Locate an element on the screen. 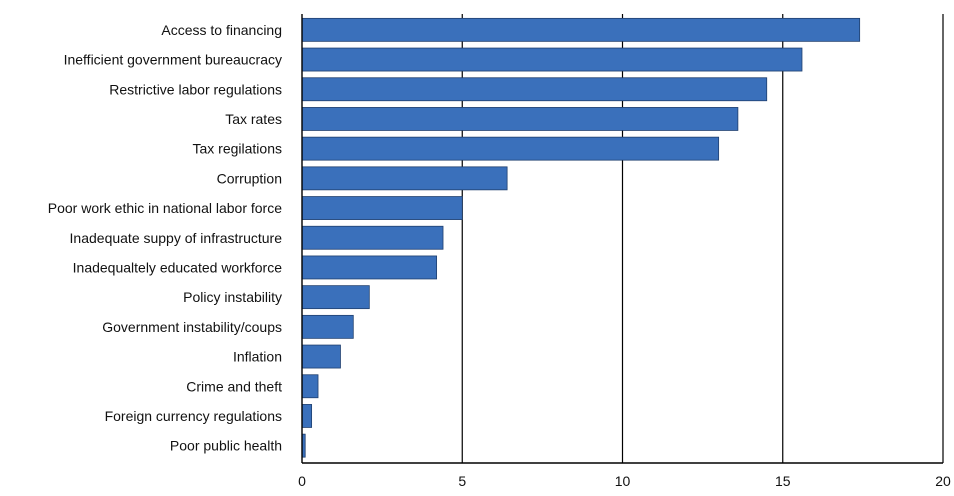 This screenshot has width=954, height=496. x-tick-label: 0 is located at coordinates (302, 481).